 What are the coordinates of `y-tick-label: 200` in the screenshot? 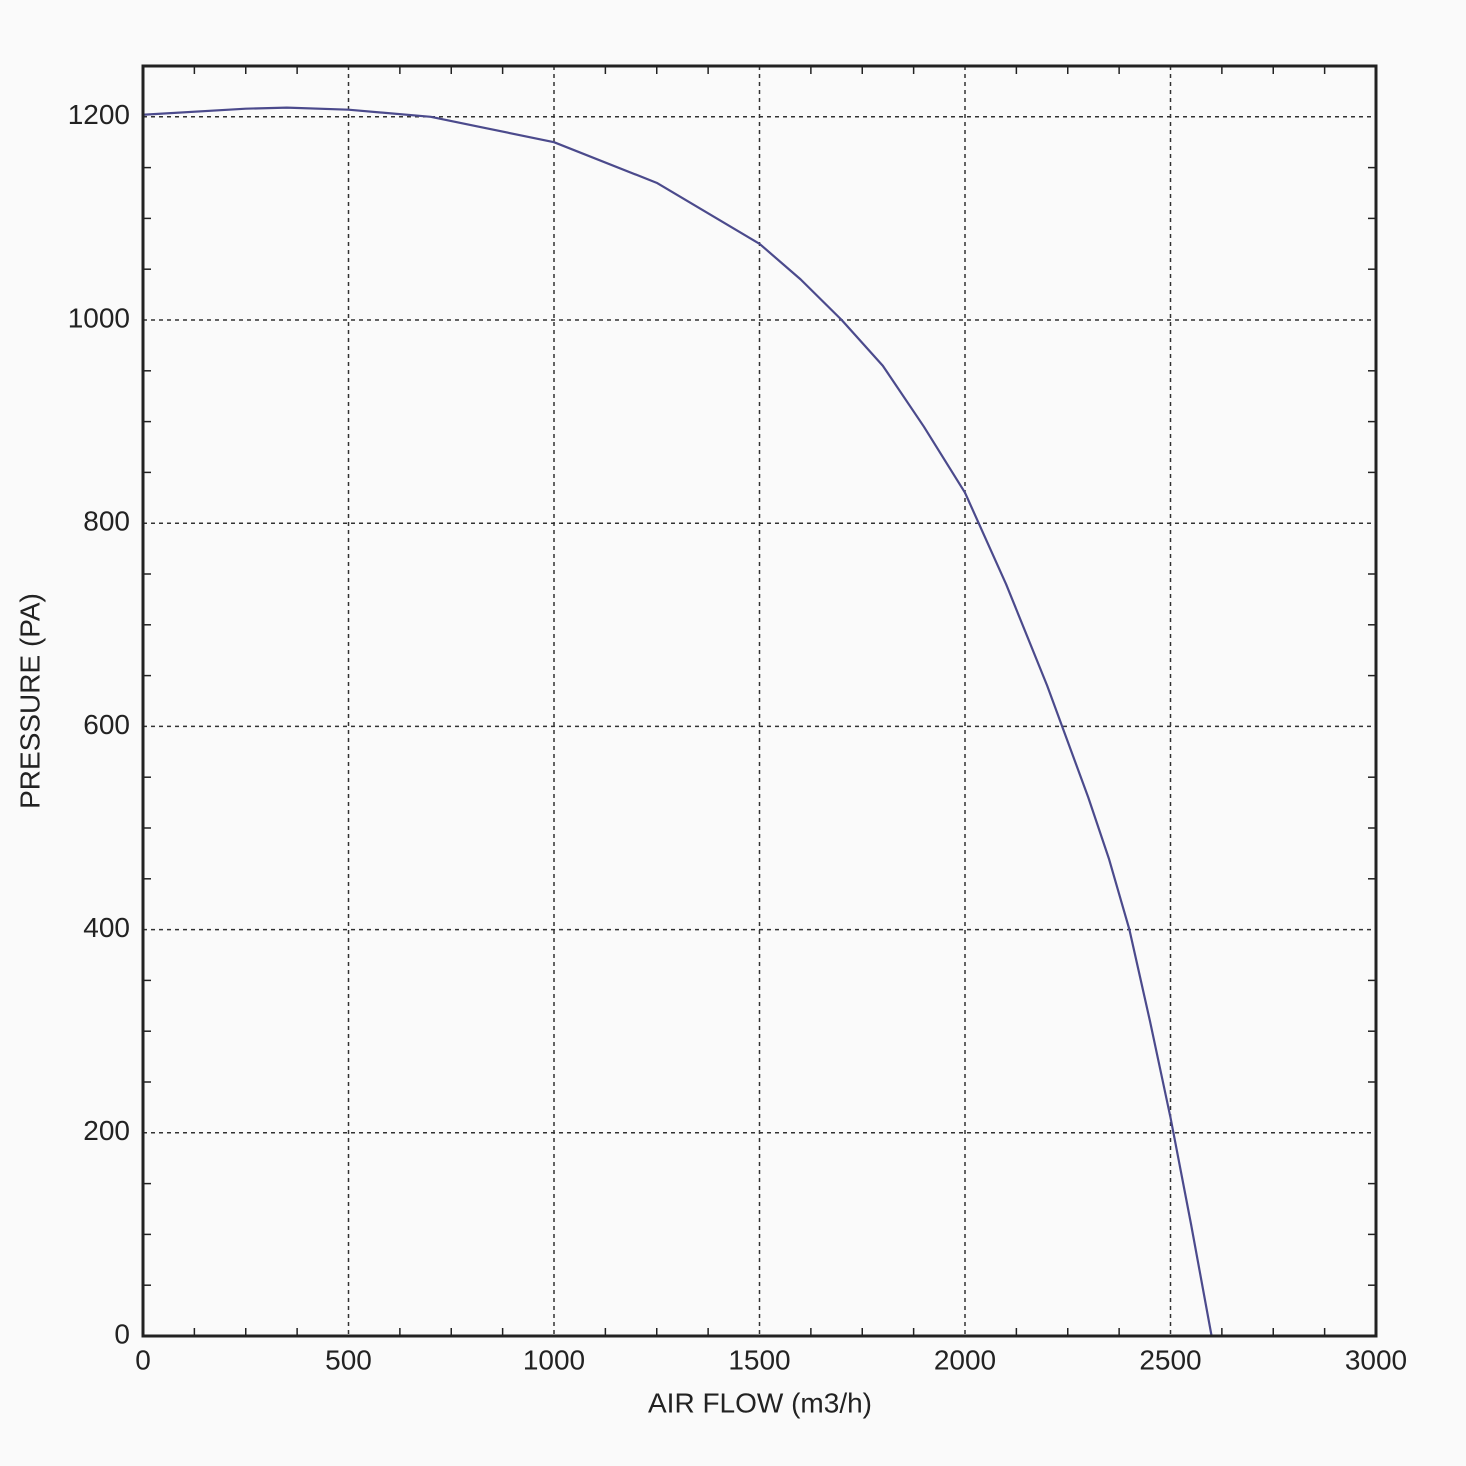 It's located at (106, 1130).